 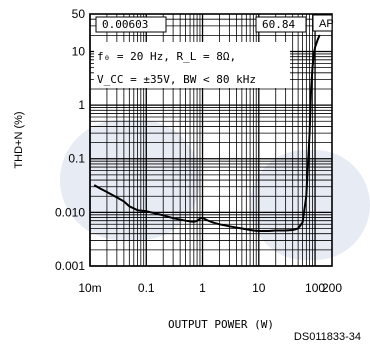 What do you see at coordinates (81, 105) in the screenshot?
I see `y-tick-label: 1` at bounding box center [81, 105].